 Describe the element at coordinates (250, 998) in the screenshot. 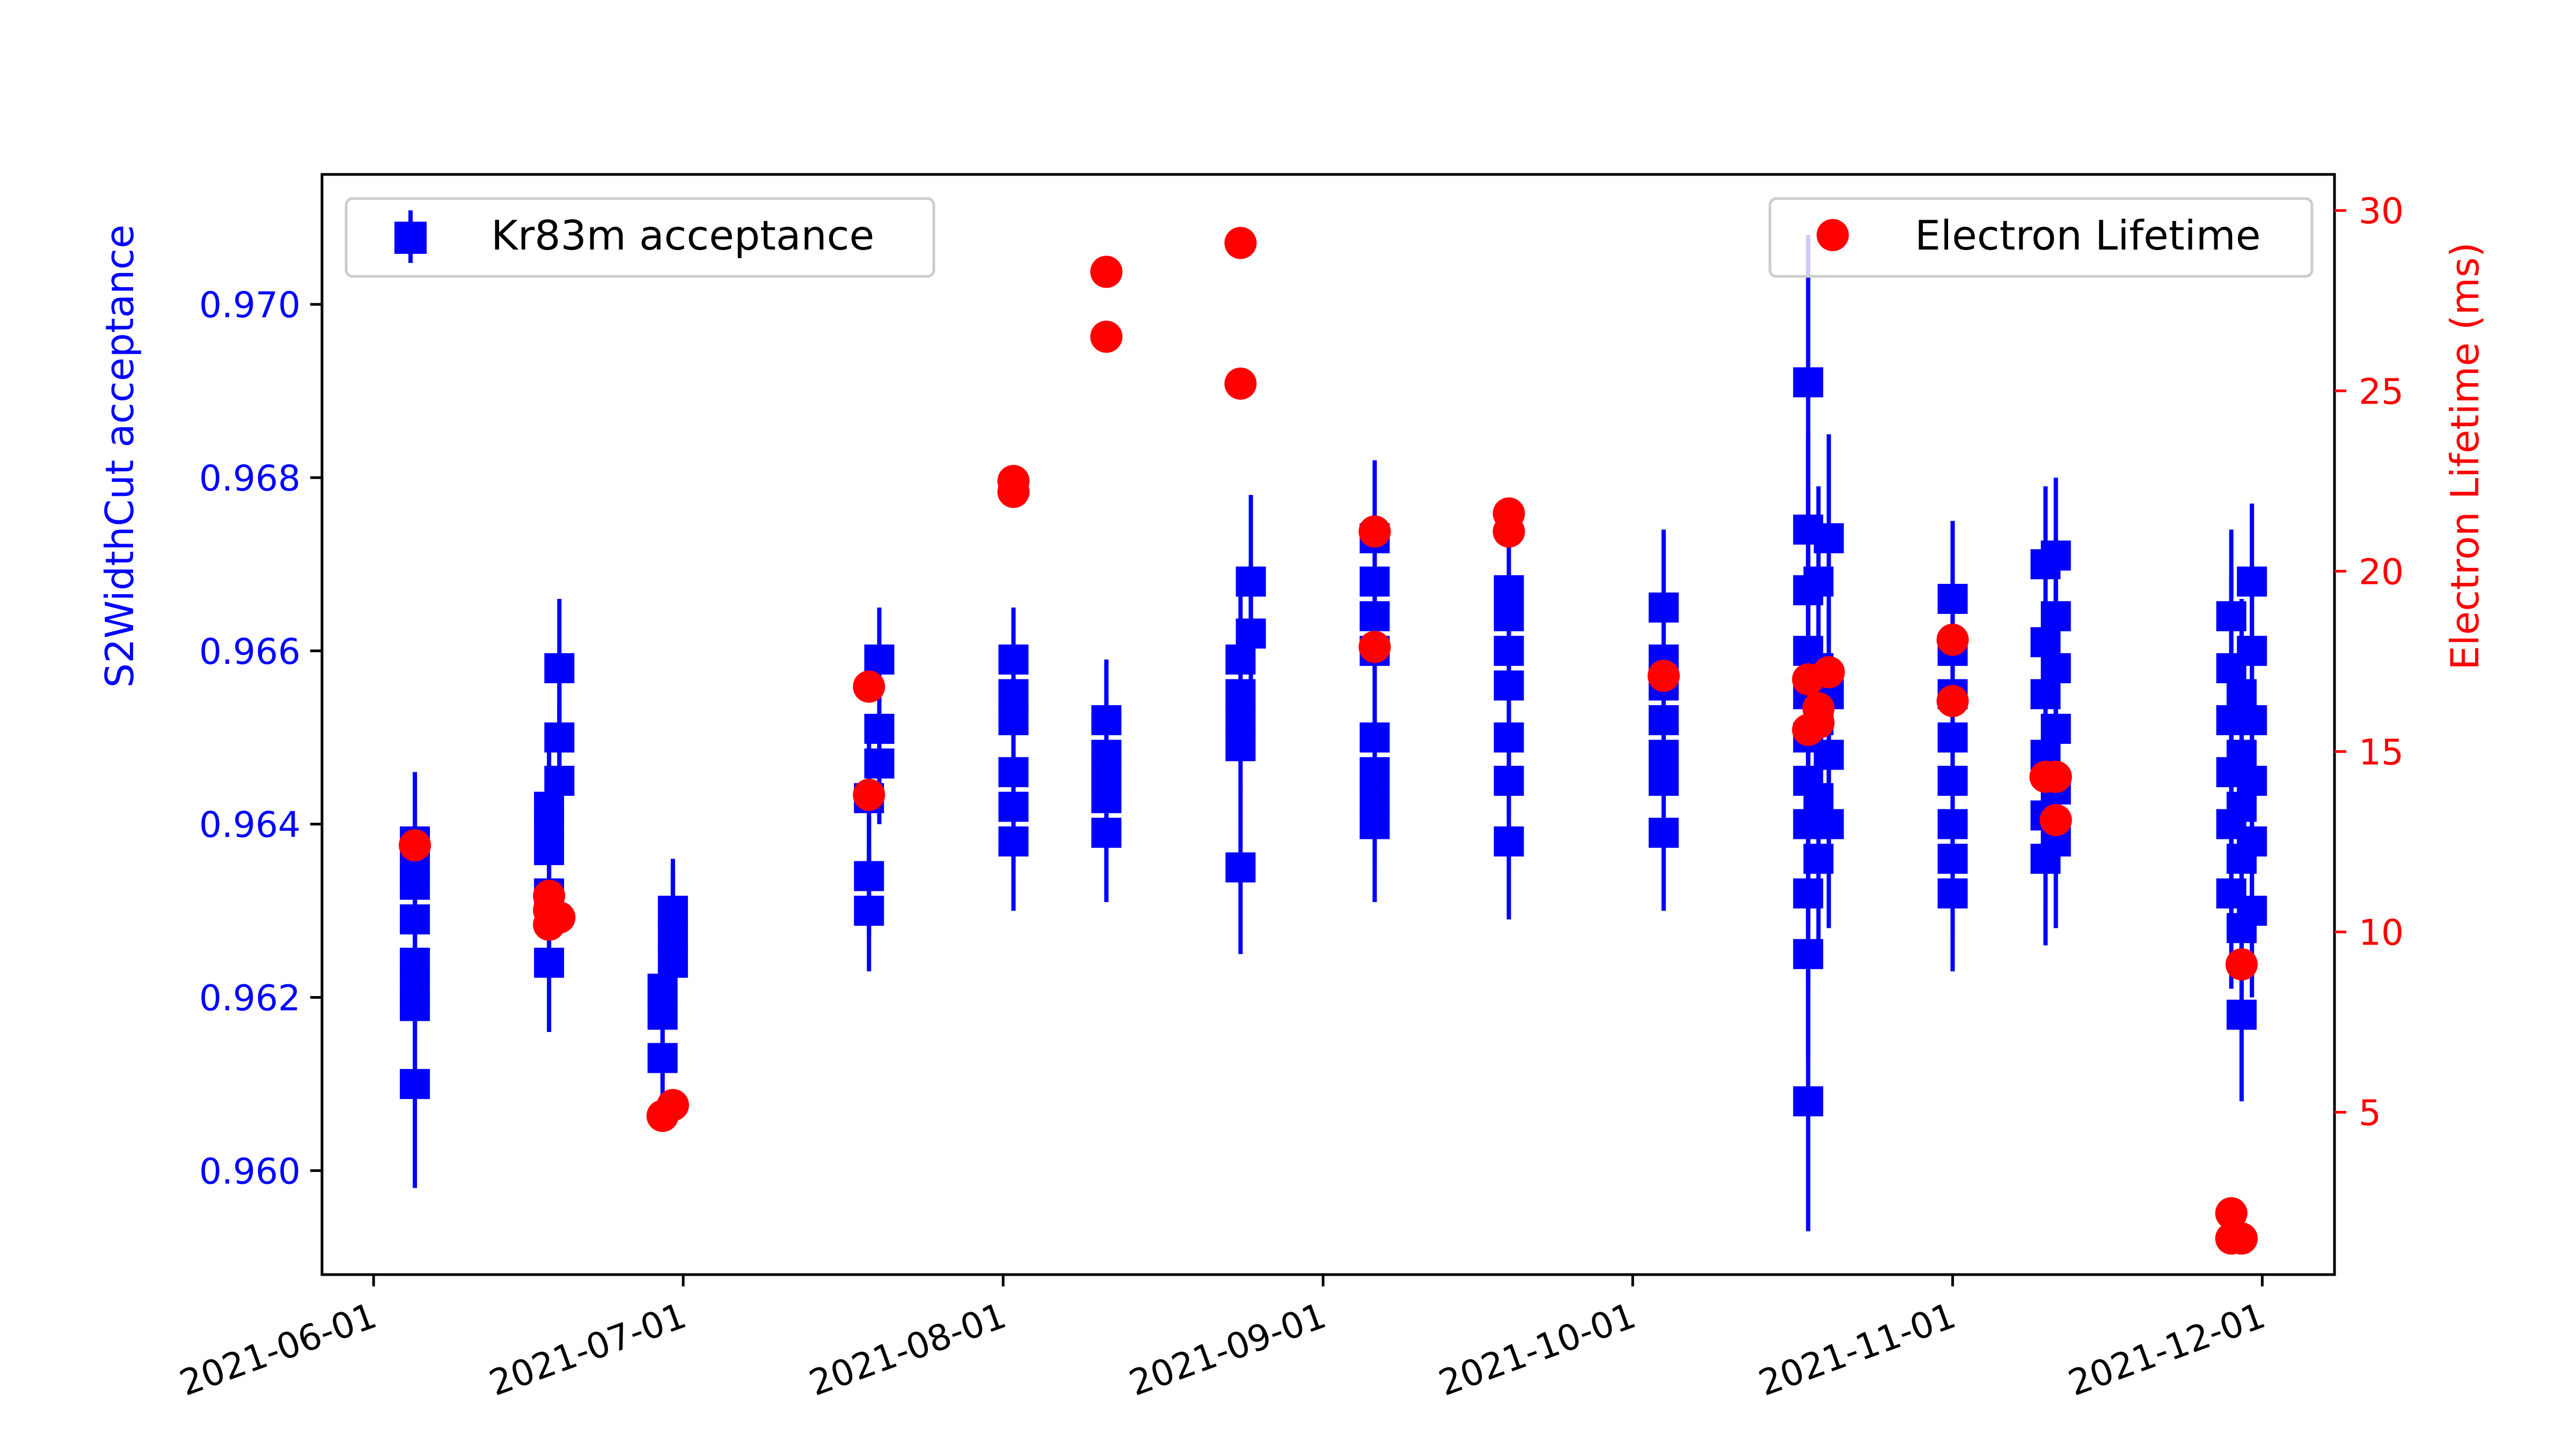

I see `y-tick-label-1: 0.962` at that location.